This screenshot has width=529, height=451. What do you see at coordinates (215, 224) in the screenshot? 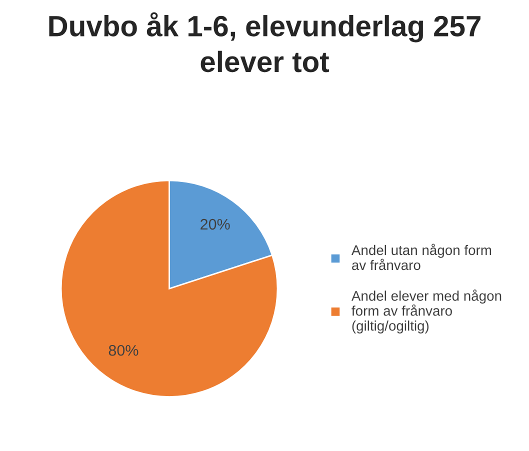
I see `data-label: 20%` at bounding box center [215, 224].